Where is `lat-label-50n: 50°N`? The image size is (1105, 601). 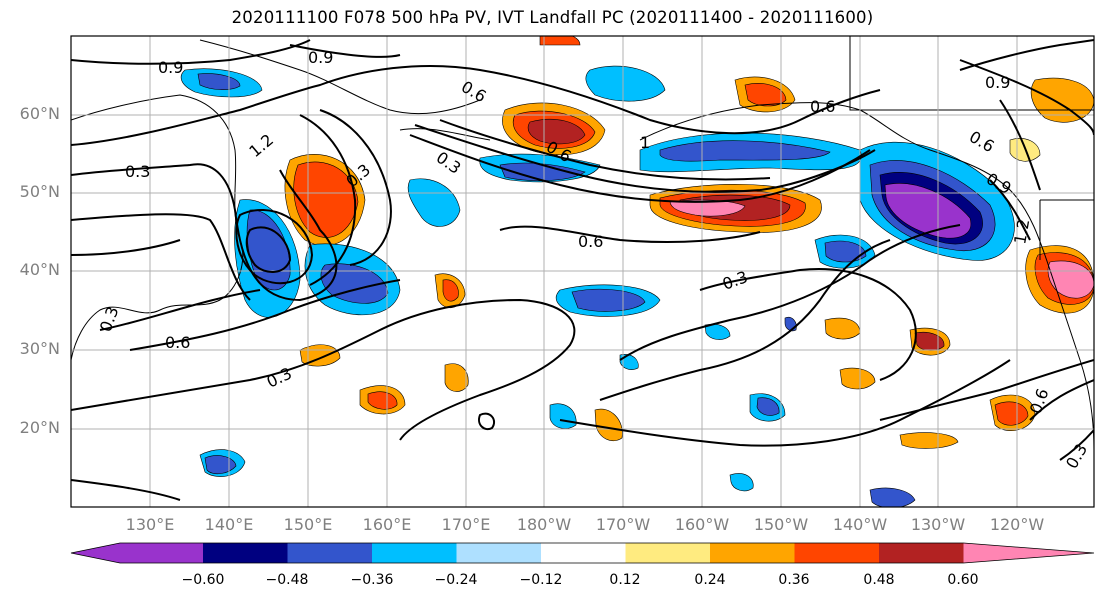 lat-label-50n: 50°N is located at coordinates (39, 191).